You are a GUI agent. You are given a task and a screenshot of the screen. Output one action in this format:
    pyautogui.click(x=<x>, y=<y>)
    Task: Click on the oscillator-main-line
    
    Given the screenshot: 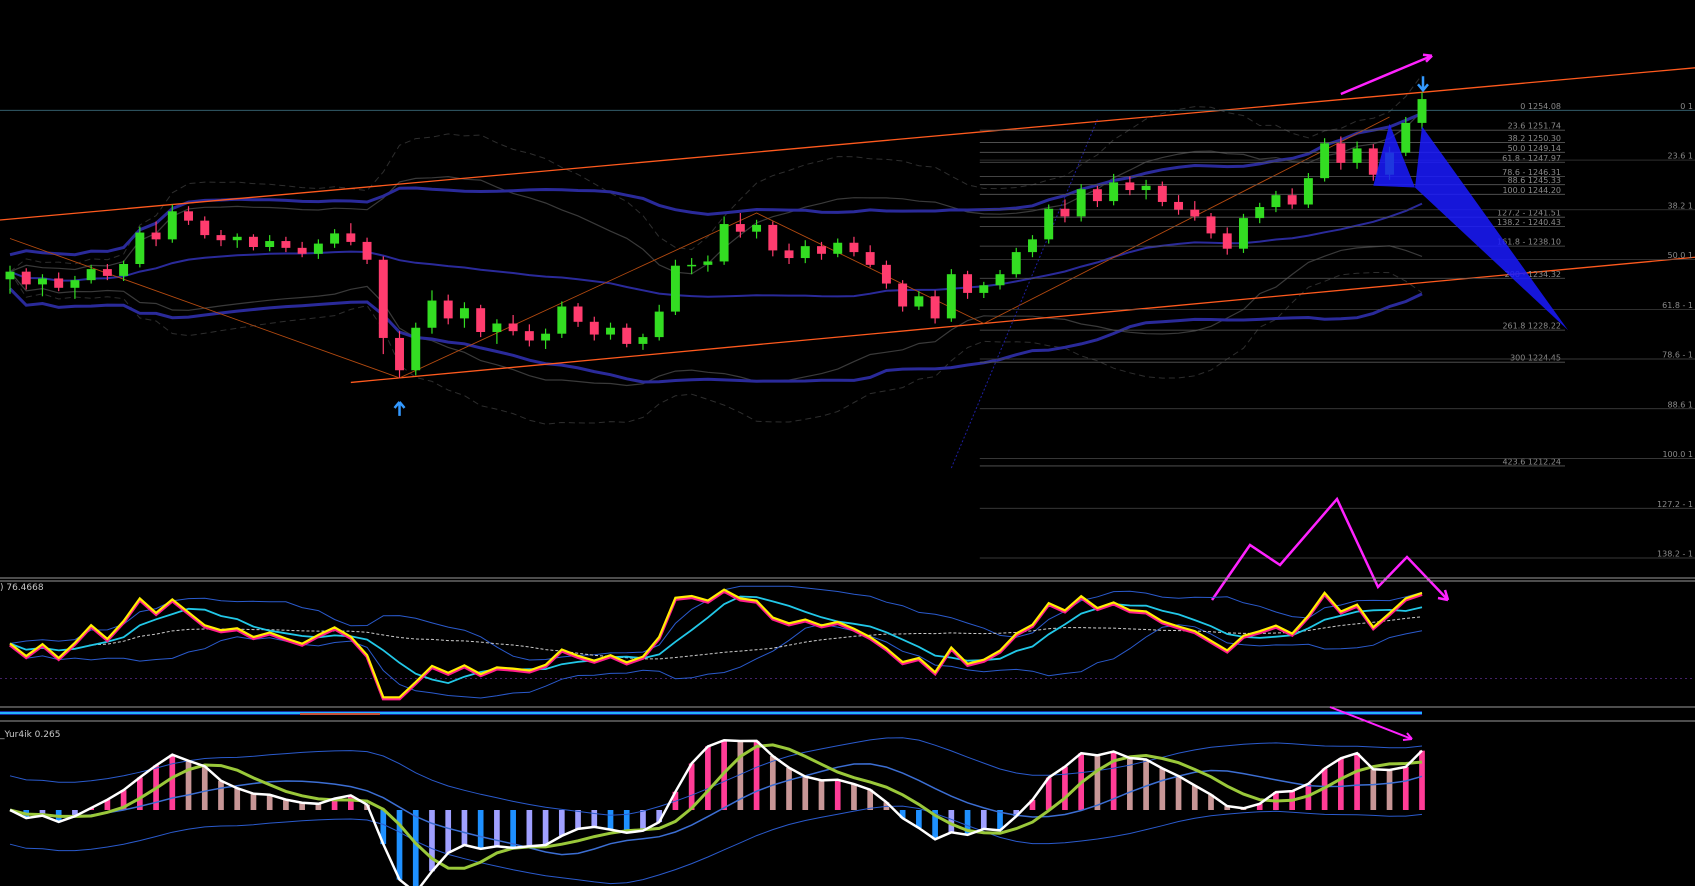 What is the action you would take?
    pyautogui.click(x=716, y=643)
    